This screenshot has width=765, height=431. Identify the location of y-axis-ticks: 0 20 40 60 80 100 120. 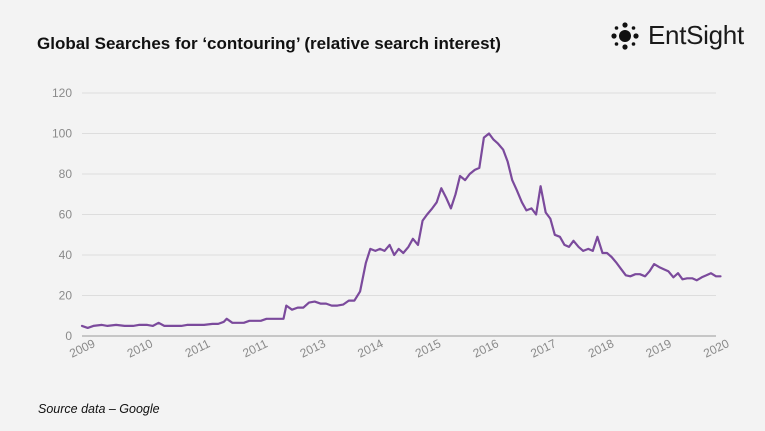
(62, 214).